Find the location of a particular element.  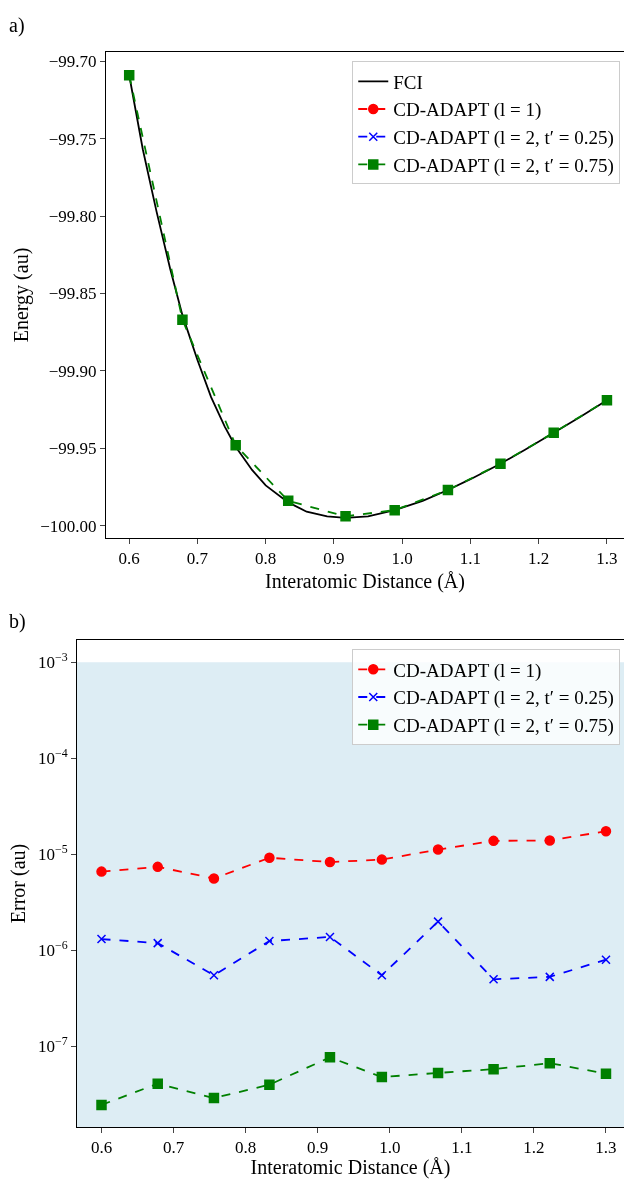

y-tick-label: −100.00 is located at coordinates (68, 526).